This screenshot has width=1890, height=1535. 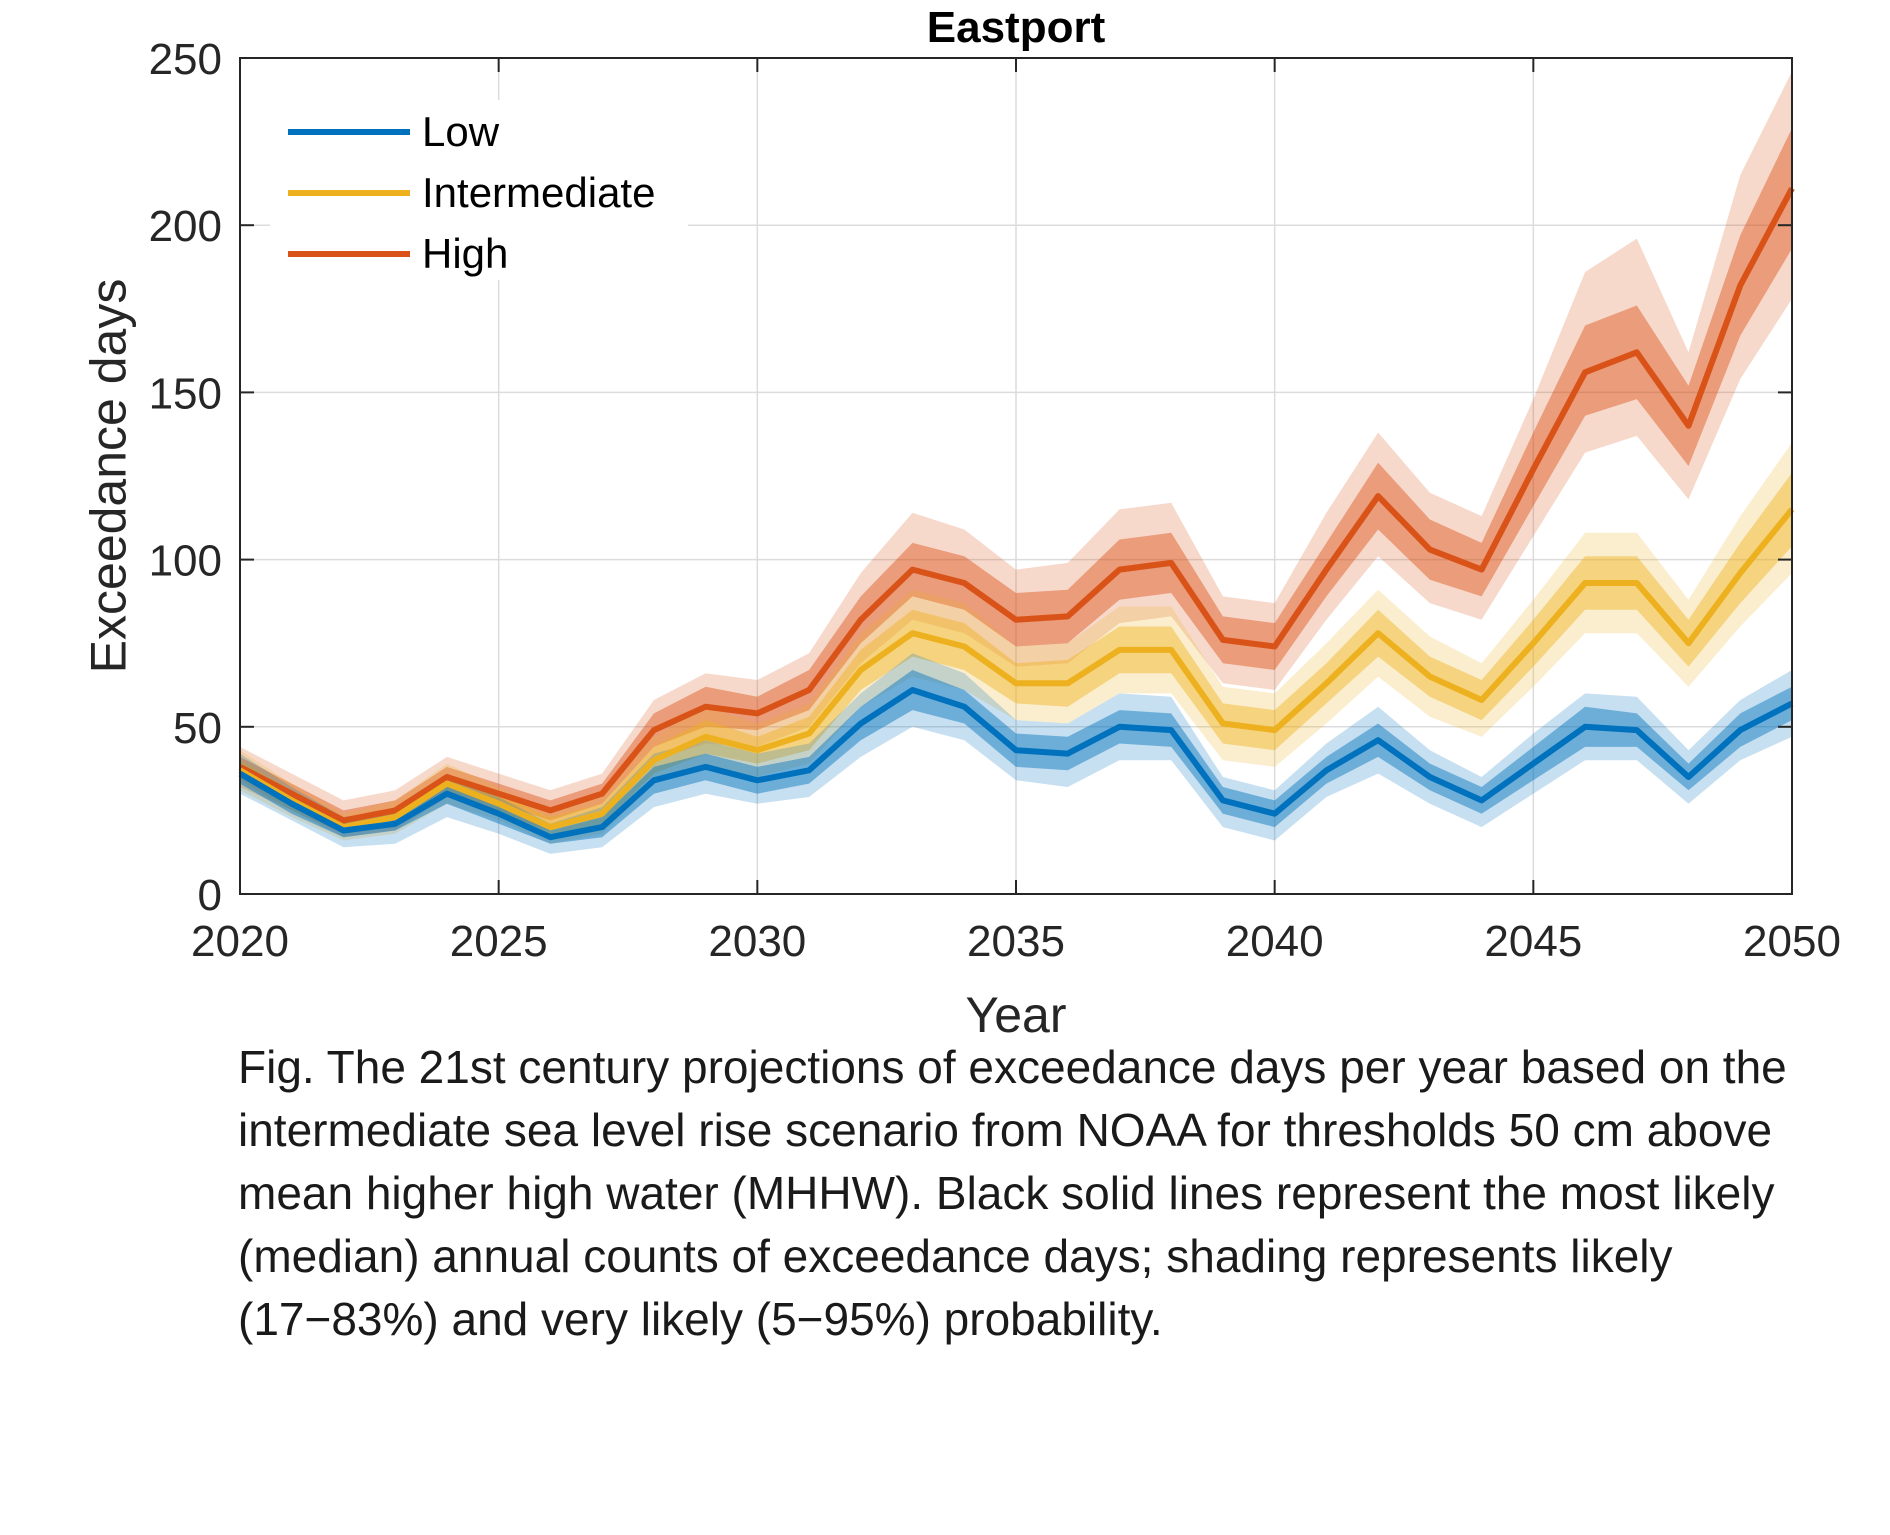 I want to click on low-median-line, so click(x=1016, y=764).